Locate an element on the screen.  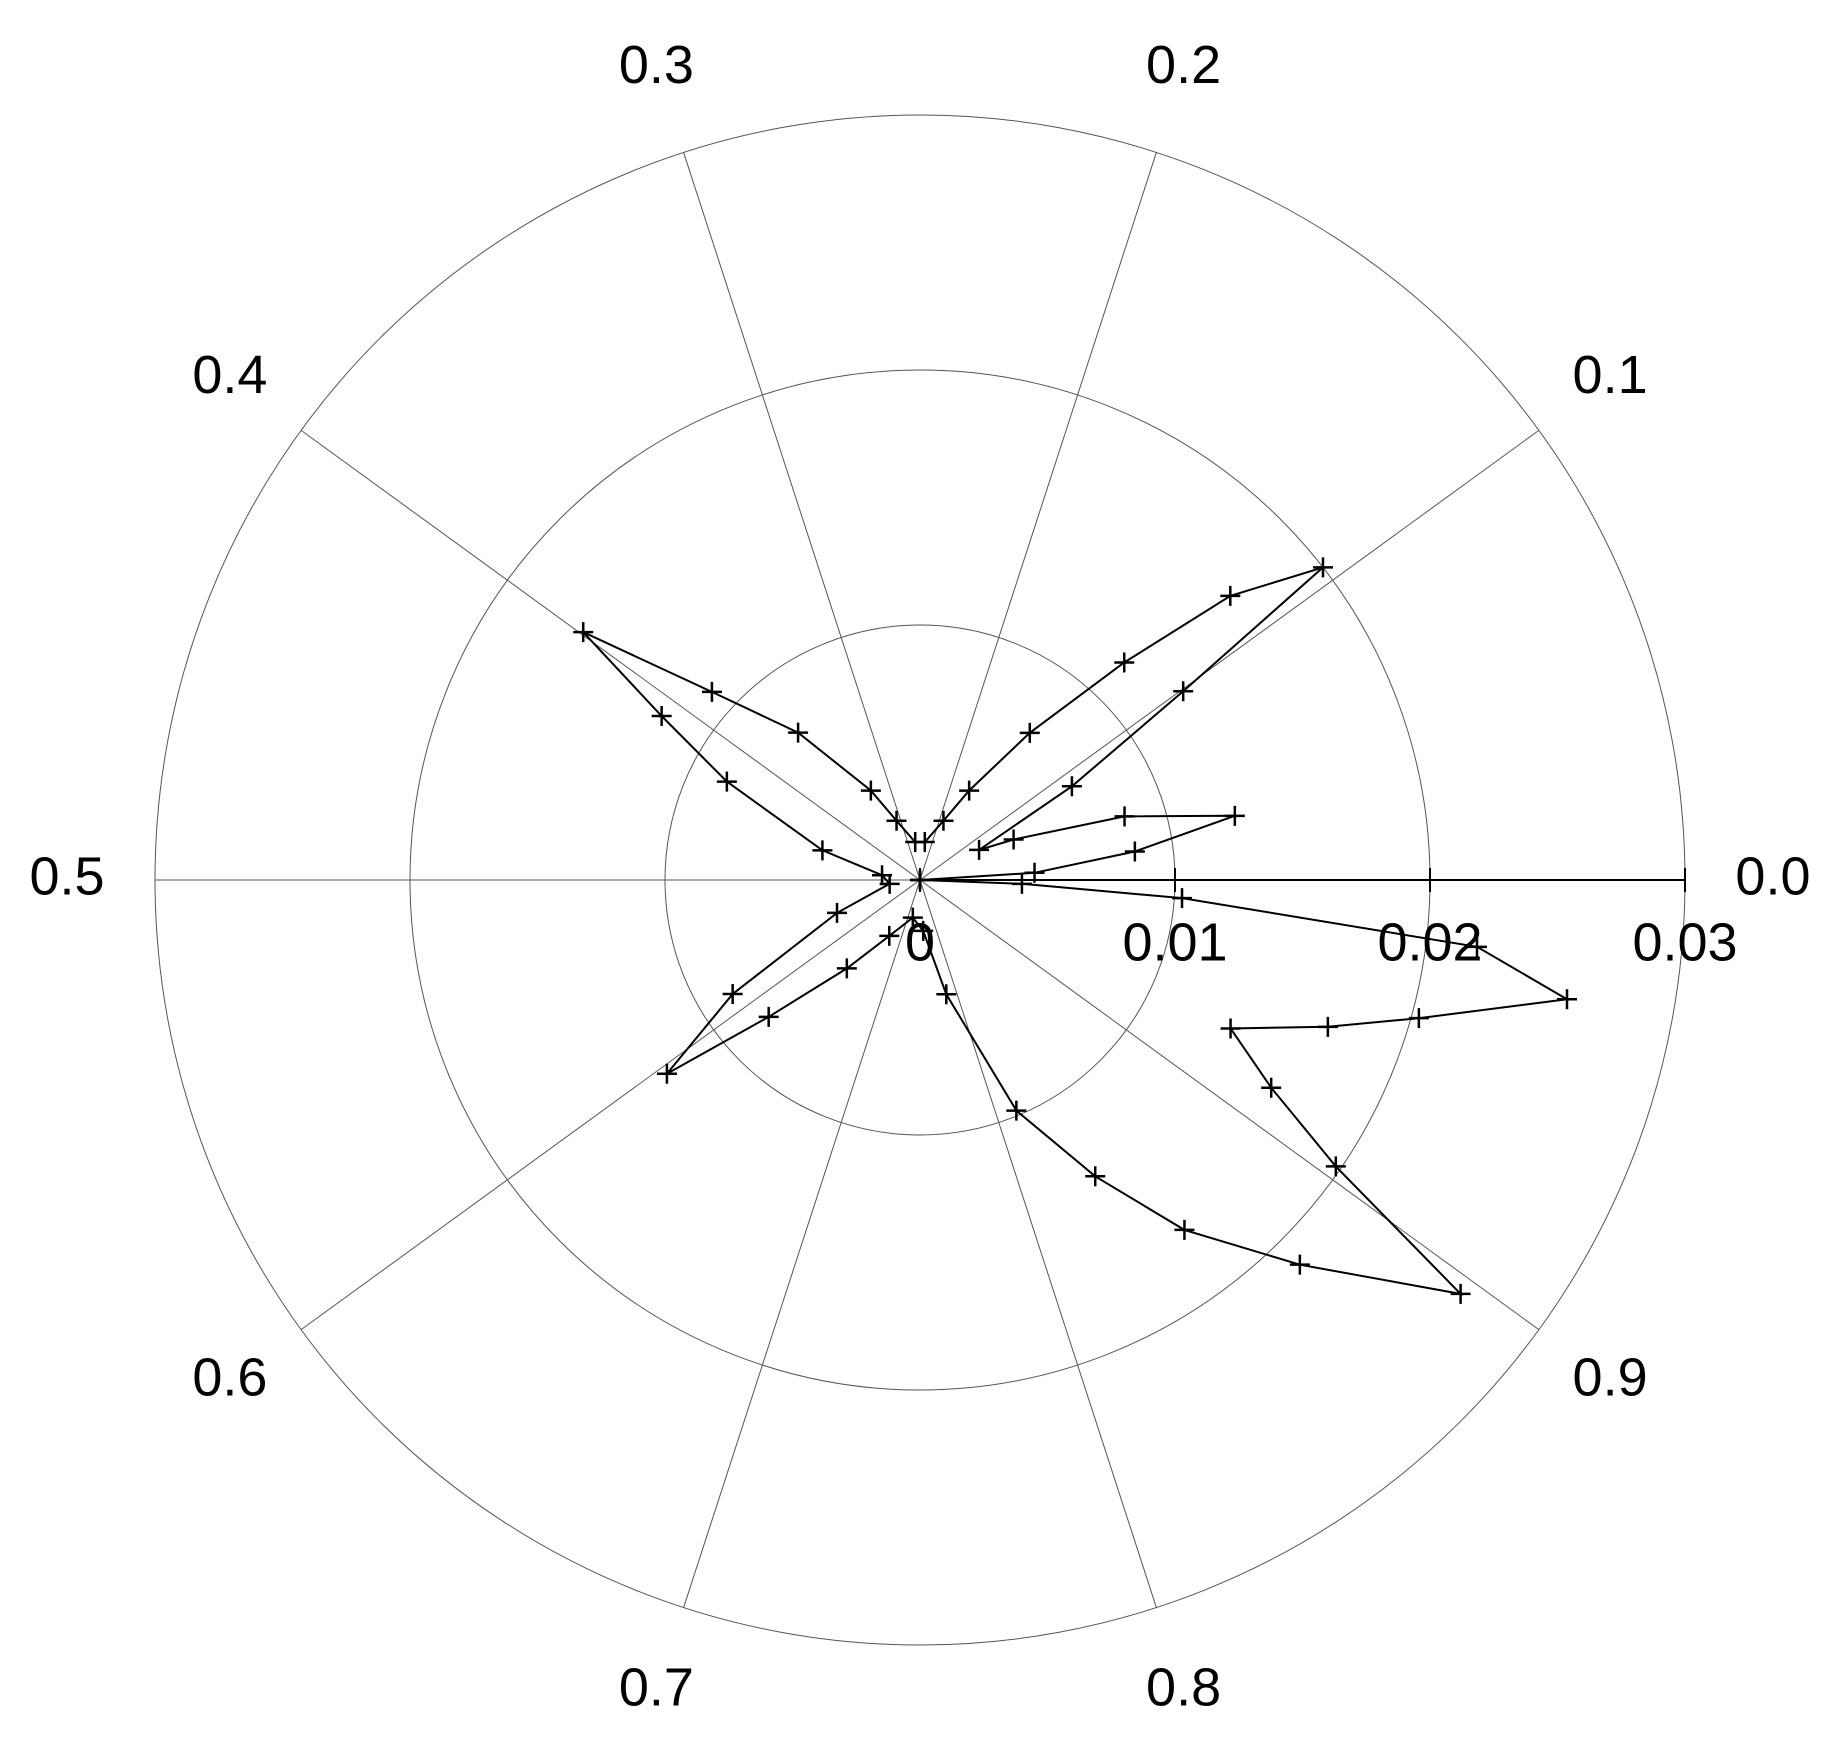
radial-tick-label: 0.01 is located at coordinates (1174, 942).